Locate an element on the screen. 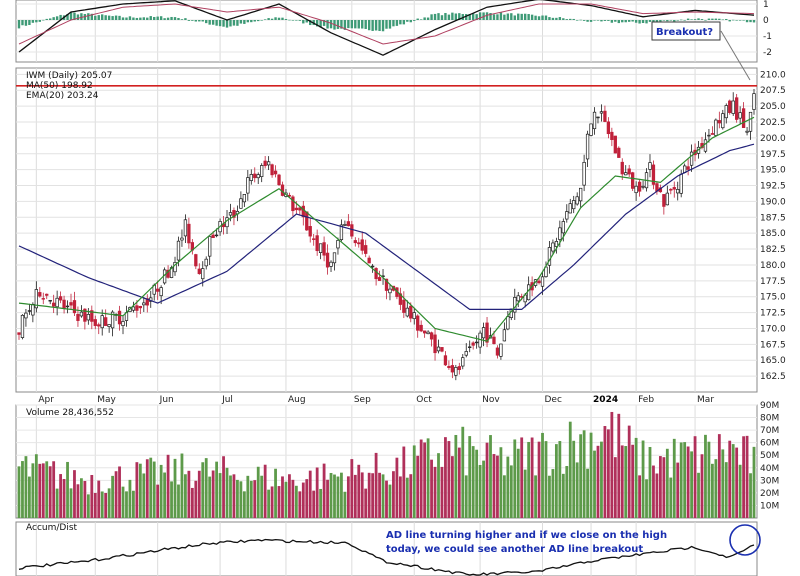  month-label: 2024 is located at coordinates (605, 400).